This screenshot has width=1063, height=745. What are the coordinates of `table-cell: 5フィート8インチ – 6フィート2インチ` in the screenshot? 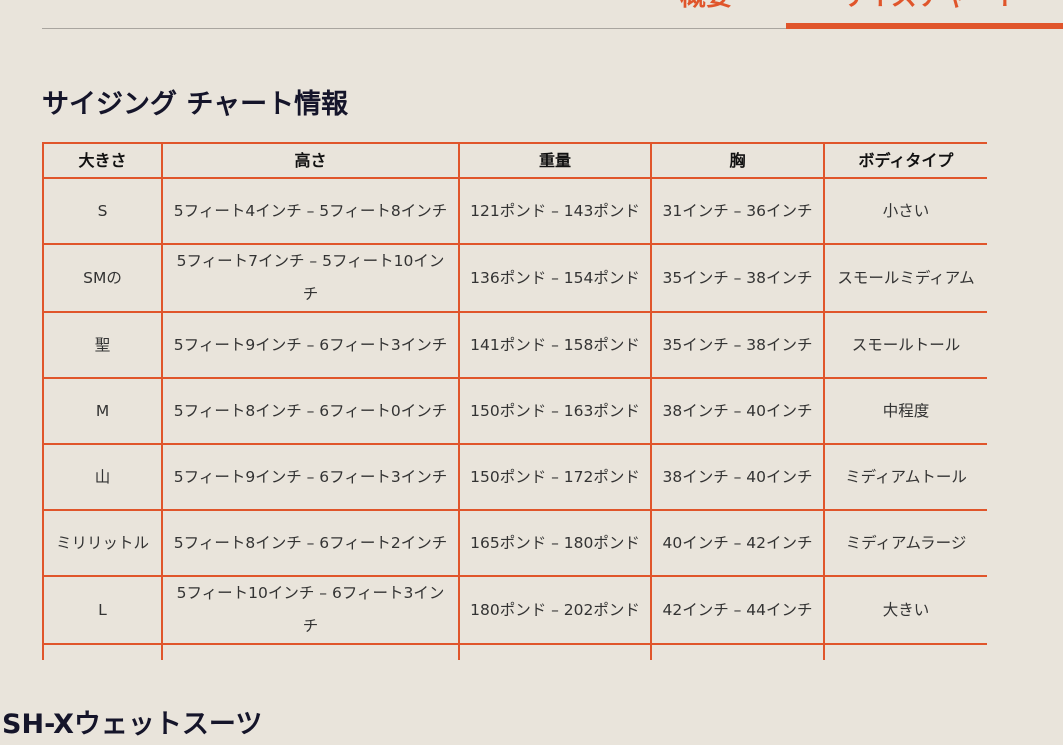 It's located at (310, 543).